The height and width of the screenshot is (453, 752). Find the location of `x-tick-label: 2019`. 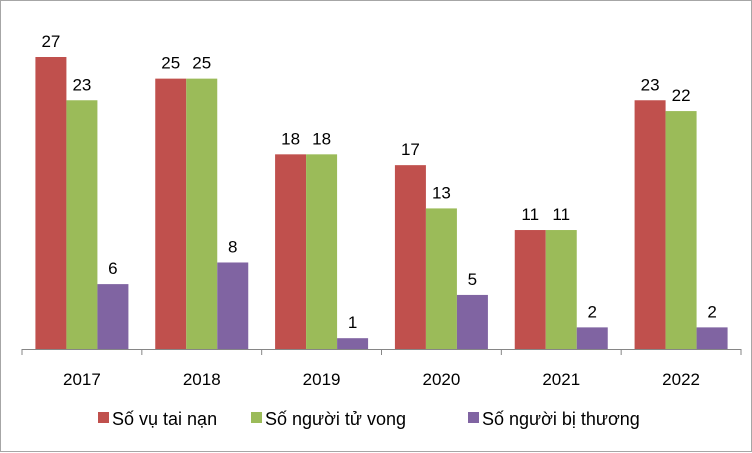

x-tick-label: 2019 is located at coordinates (322, 379).